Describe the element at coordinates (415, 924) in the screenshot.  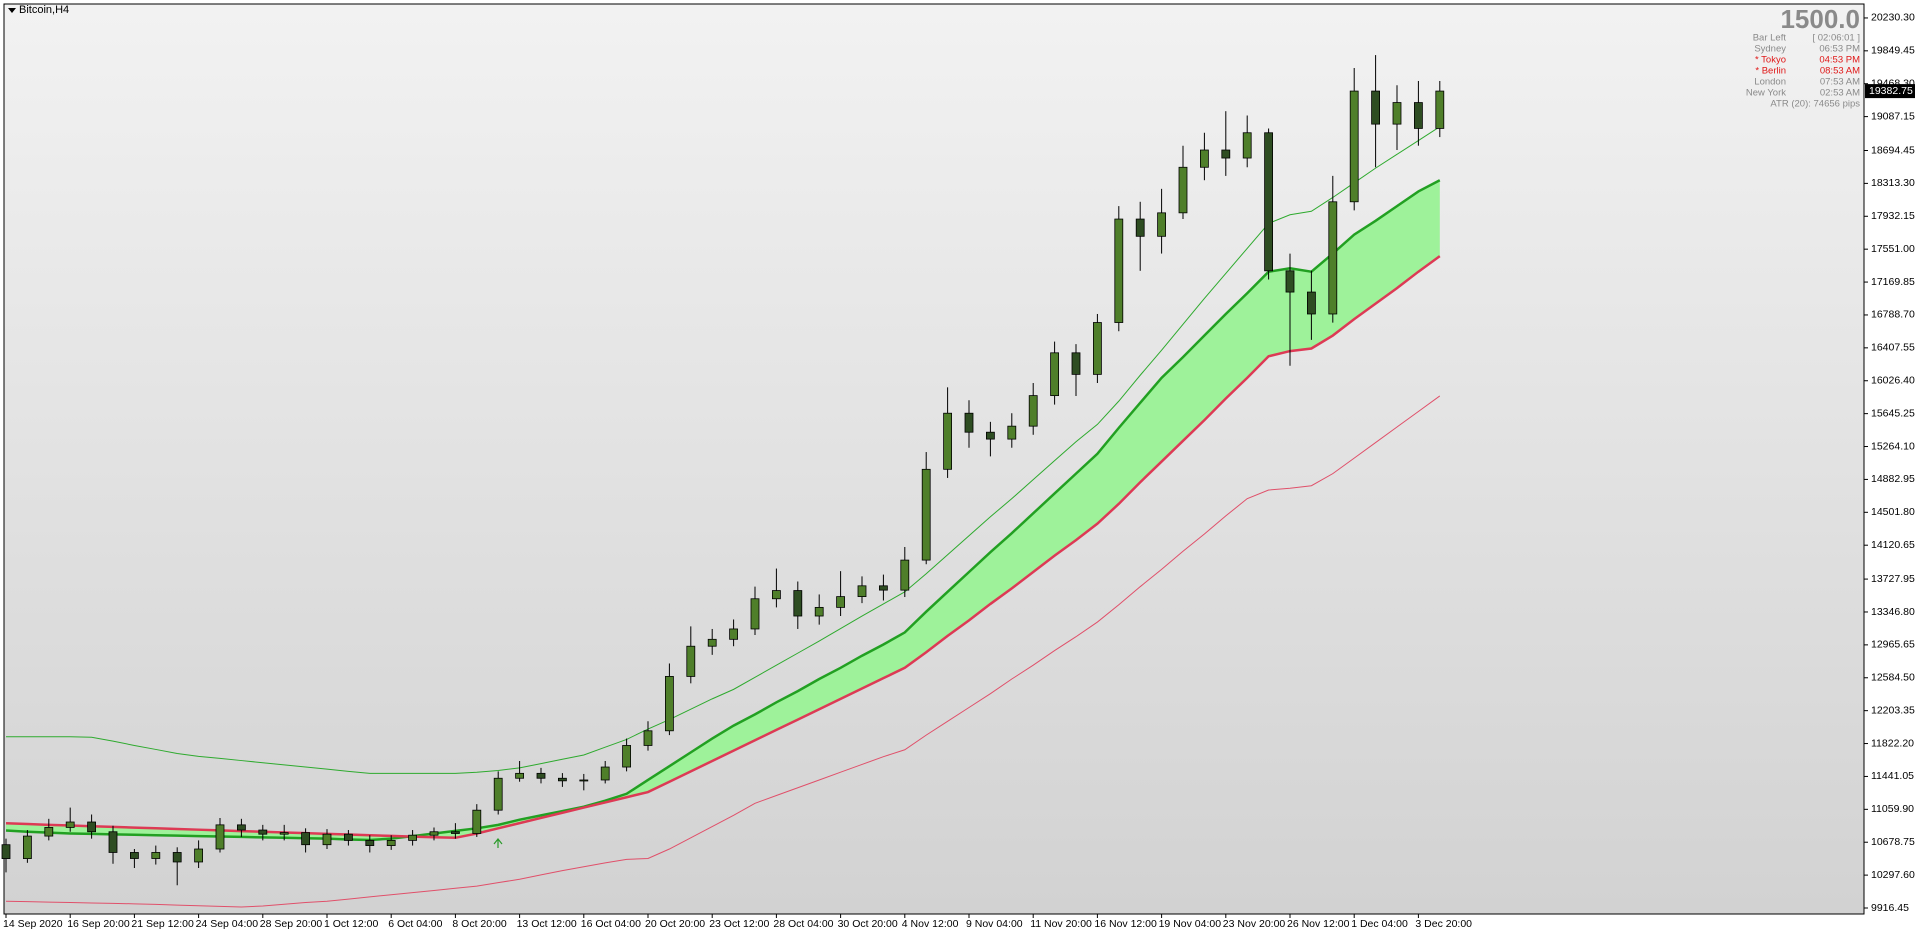
I see `x-tick-label: 6 Oct 04:00` at that location.